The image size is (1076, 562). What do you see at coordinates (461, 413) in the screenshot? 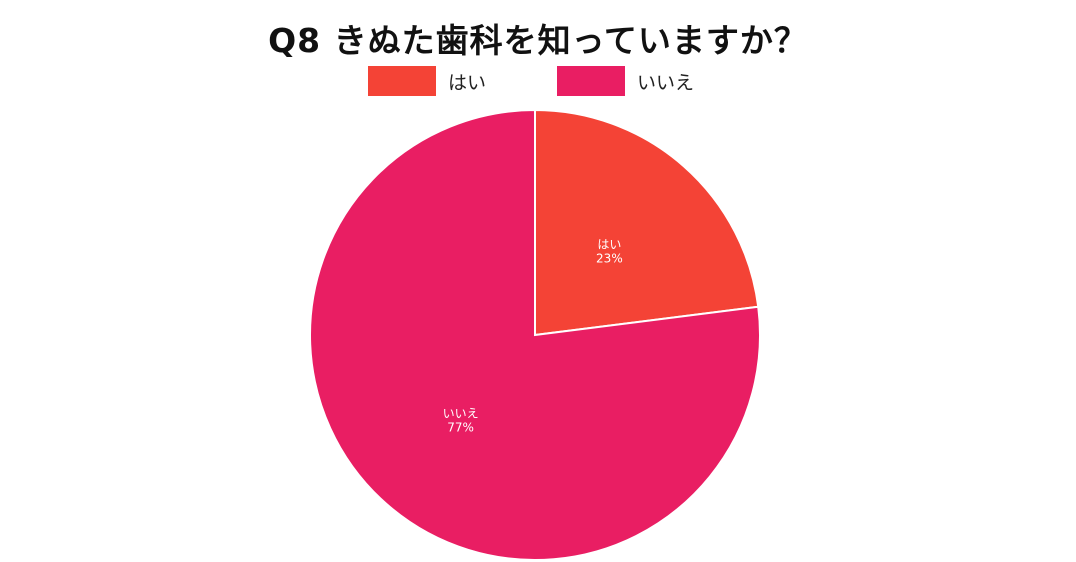
I see `slice-label-iie-category: いいえ` at bounding box center [461, 413].